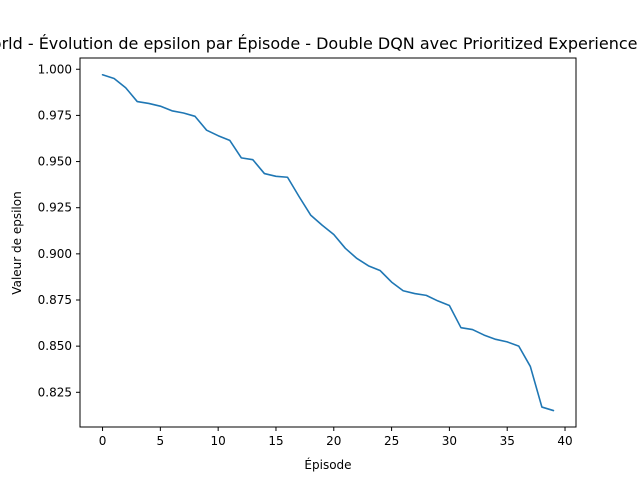 The height and width of the screenshot is (480, 640). I want to click on x-axis-label: Épisode, so click(327, 464).